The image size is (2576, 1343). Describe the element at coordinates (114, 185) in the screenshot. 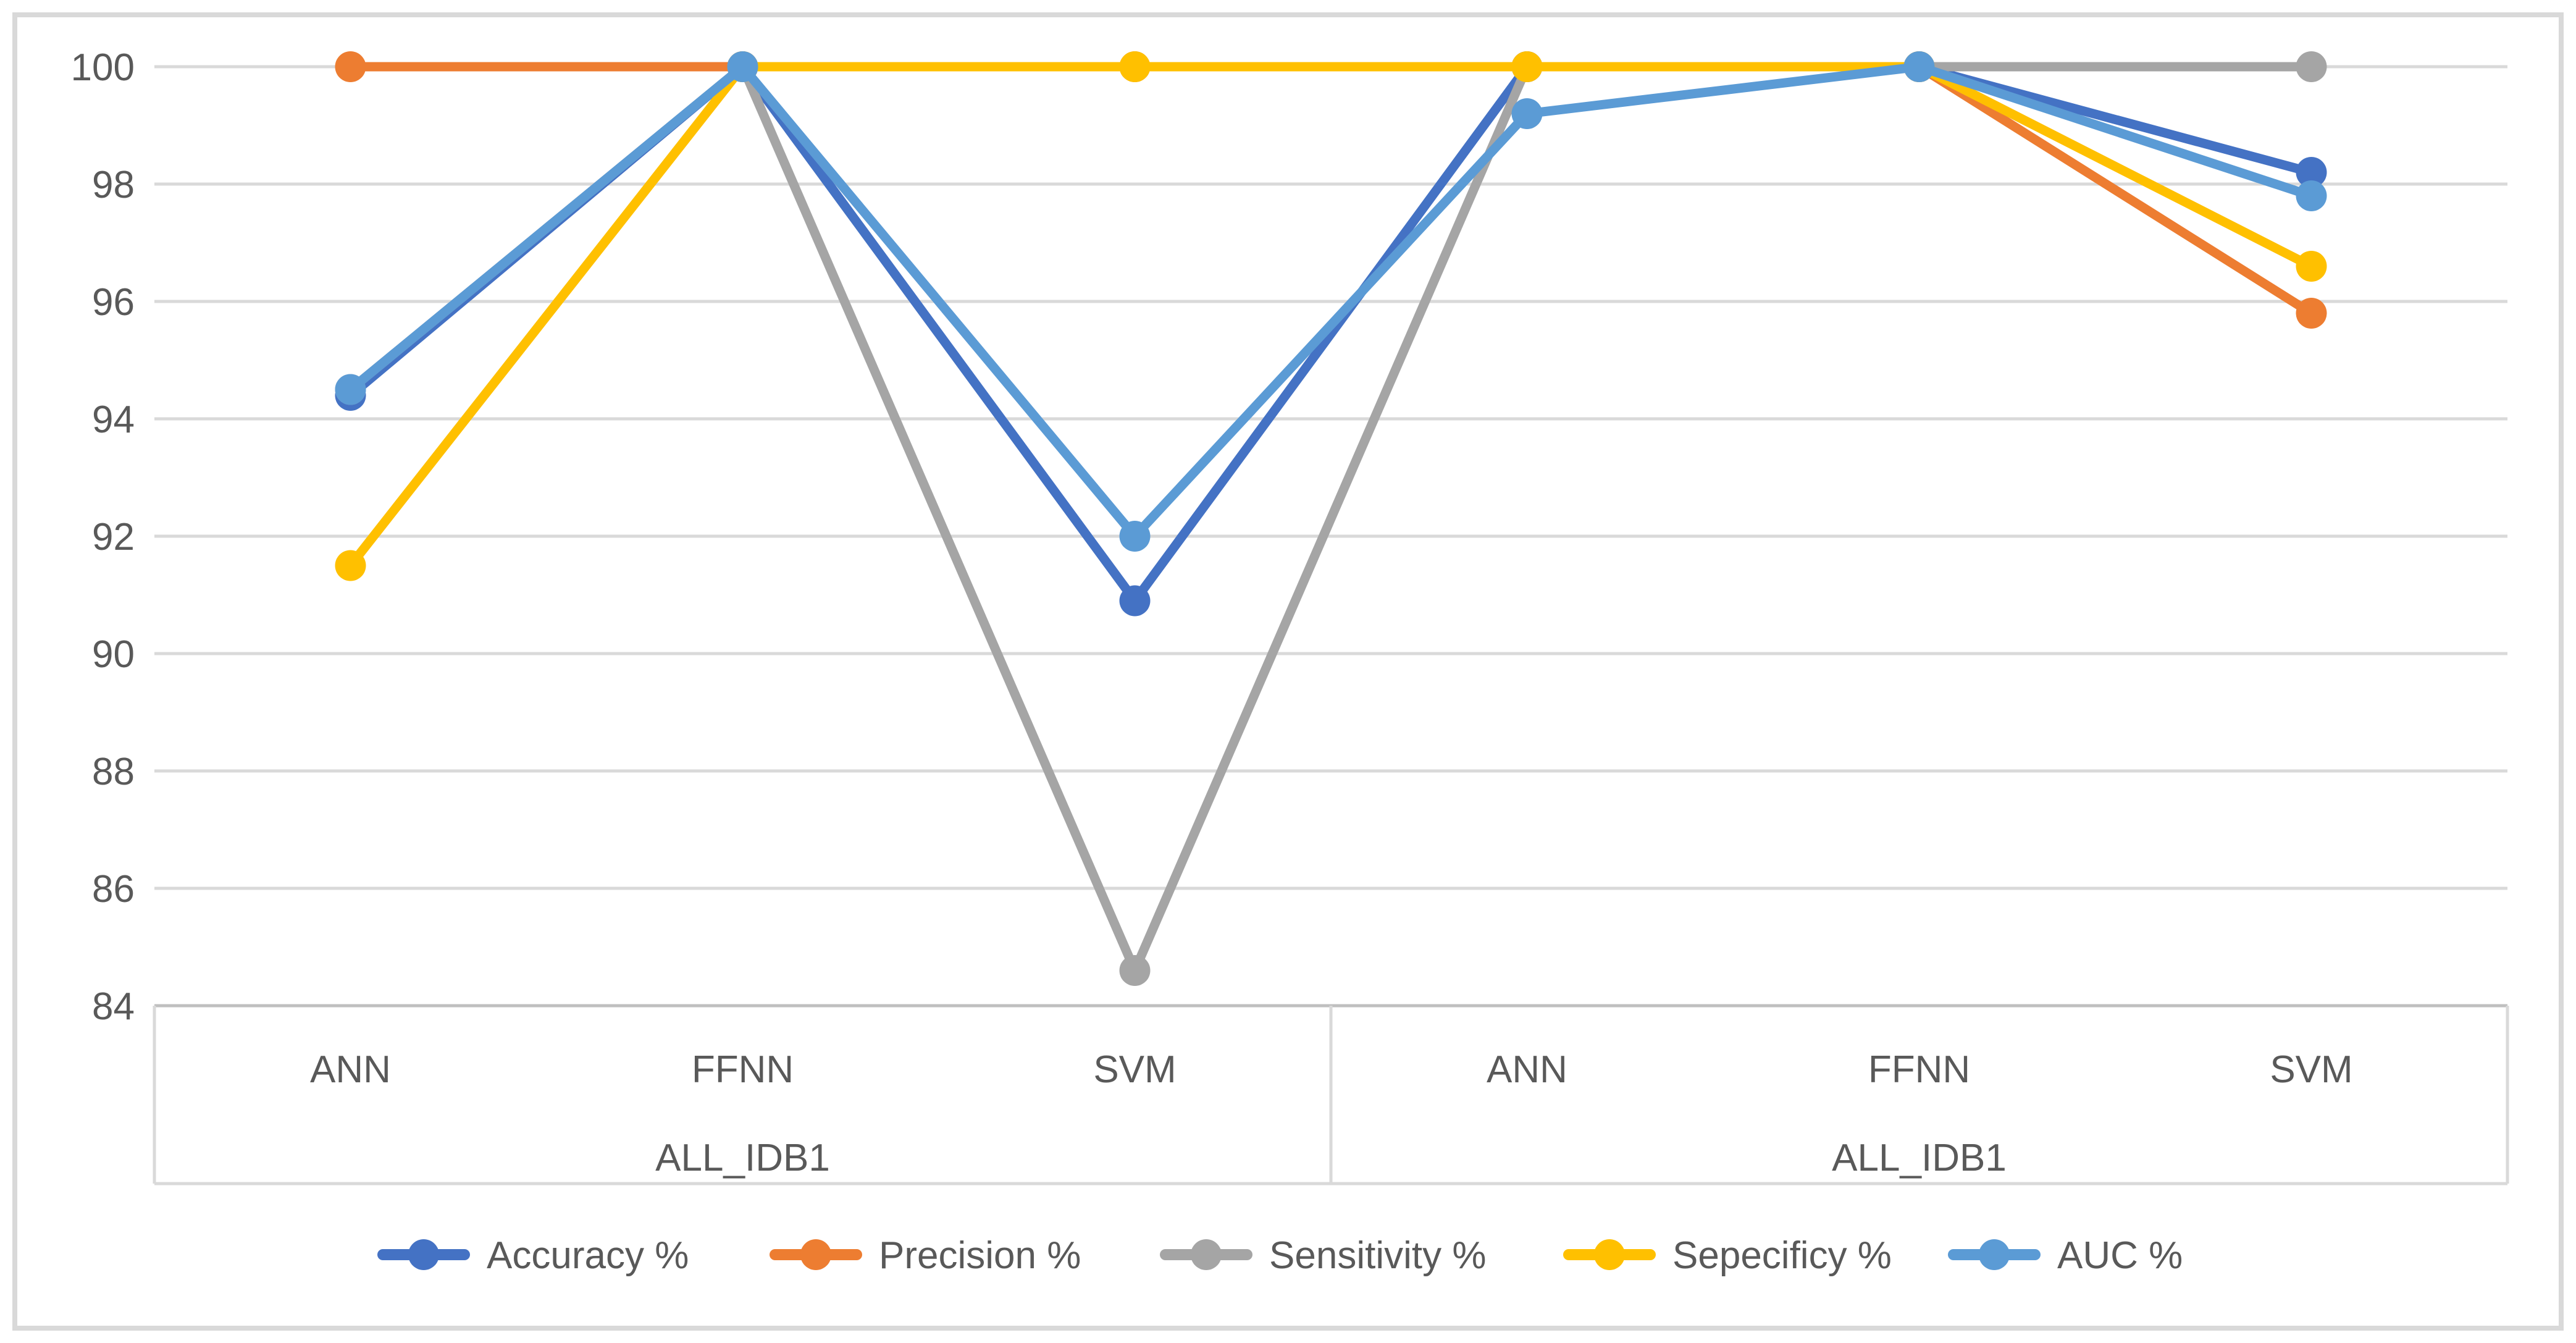

I see `y-tick-label: 98` at that location.